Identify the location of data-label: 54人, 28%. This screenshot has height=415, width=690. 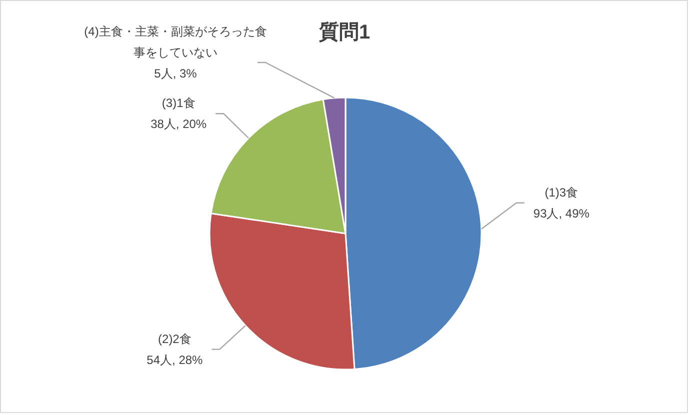
(175, 359).